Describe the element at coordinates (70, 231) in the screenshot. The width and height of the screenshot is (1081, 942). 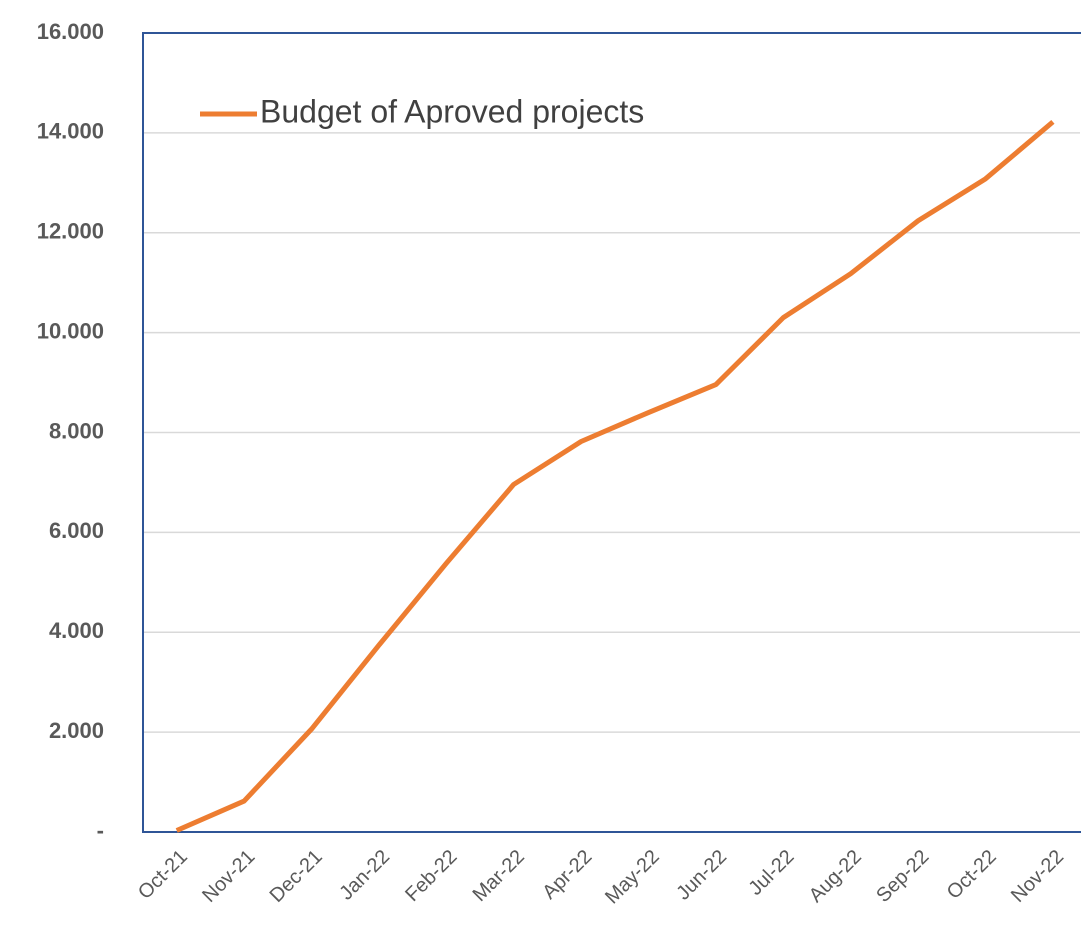
I see `y-tick-label: 12.000` at that location.